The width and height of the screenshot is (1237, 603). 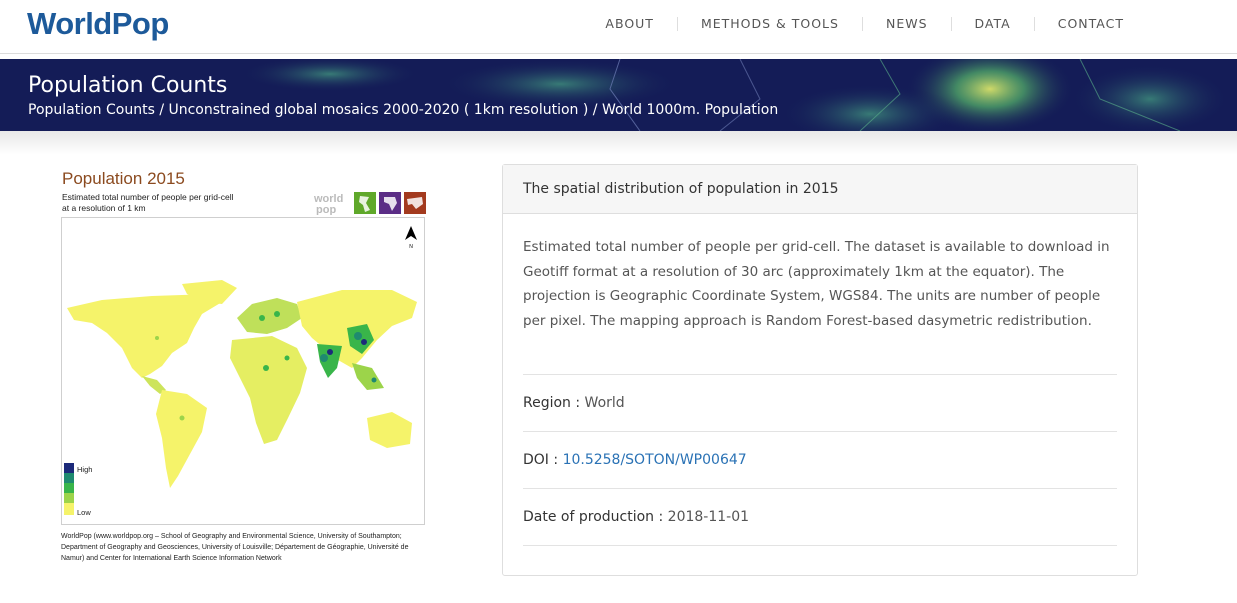 What do you see at coordinates (390, 204) in the screenshot?
I see `africa-silhouette-icon` at bounding box center [390, 204].